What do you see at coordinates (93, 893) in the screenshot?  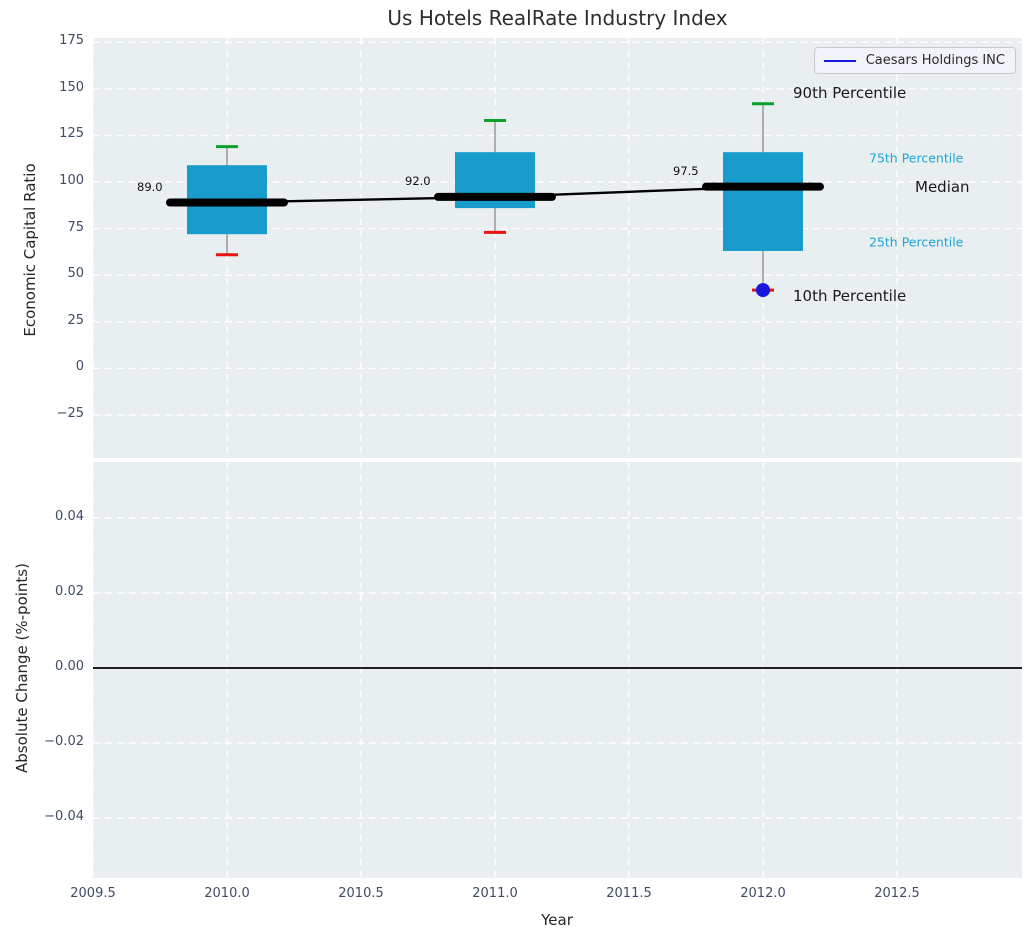 I see `x-tick-label: 2009.5` at bounding box center [93, 893].